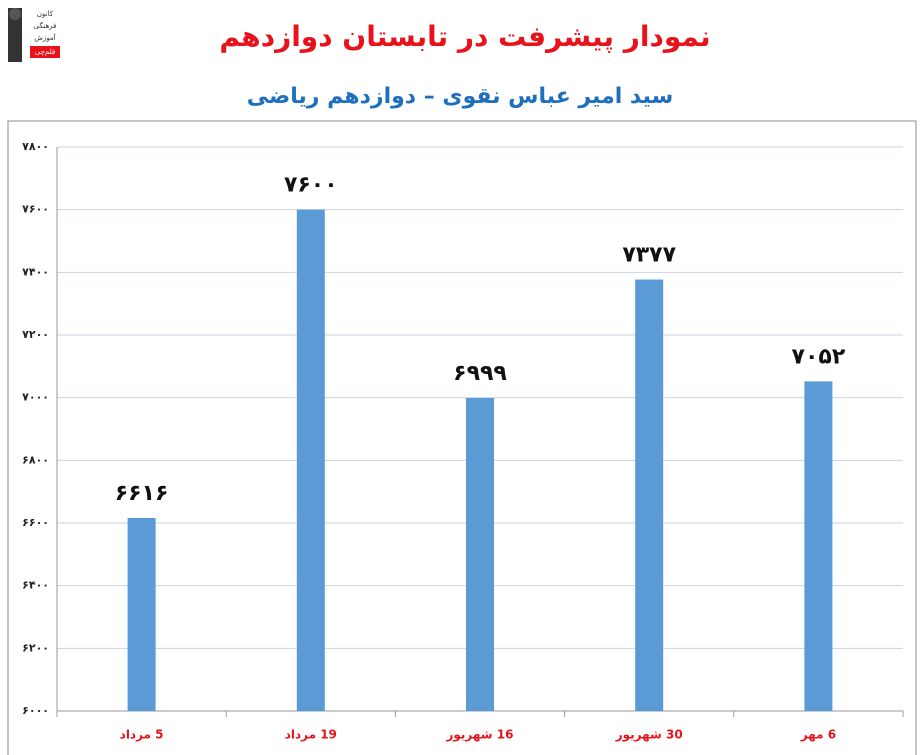 This screenshot has height=755, width=921. Describe the element at coordinates (35, 397) in the screenshot. I see `y-tick-label: ۷۰۰۰` at that location.